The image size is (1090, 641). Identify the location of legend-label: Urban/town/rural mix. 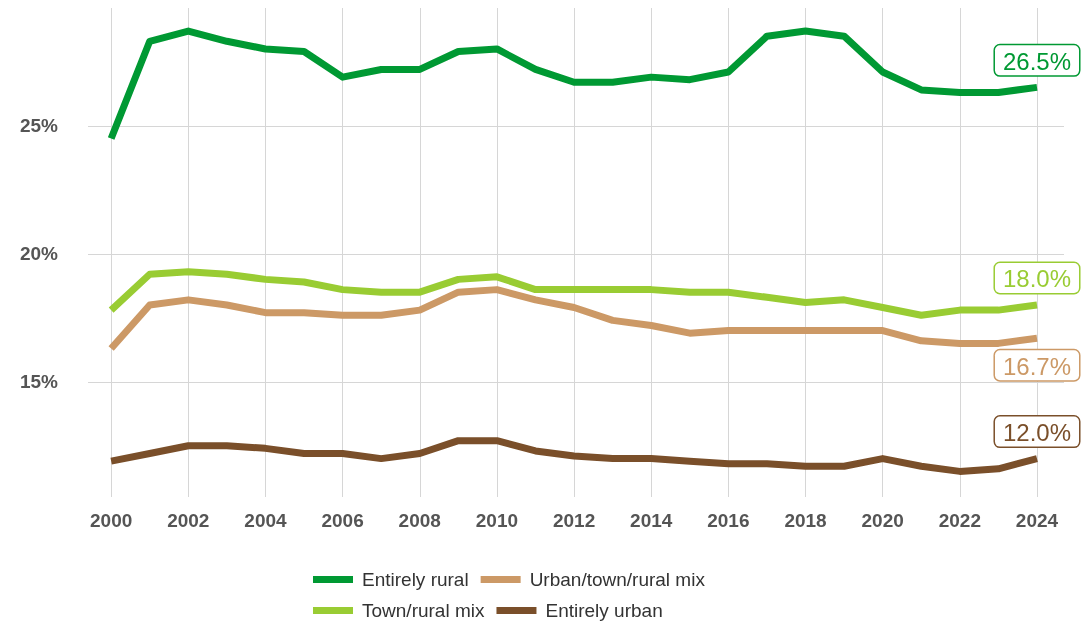
(617, 579).